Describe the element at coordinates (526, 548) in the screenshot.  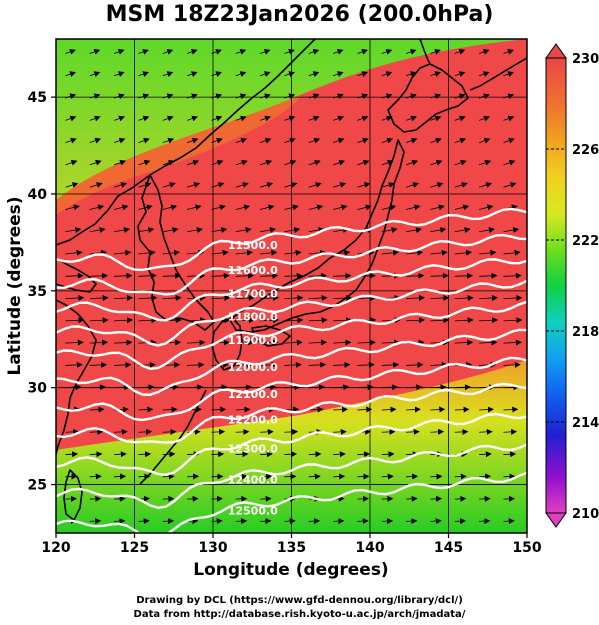
I see `x-tick-label: 150` at that location.